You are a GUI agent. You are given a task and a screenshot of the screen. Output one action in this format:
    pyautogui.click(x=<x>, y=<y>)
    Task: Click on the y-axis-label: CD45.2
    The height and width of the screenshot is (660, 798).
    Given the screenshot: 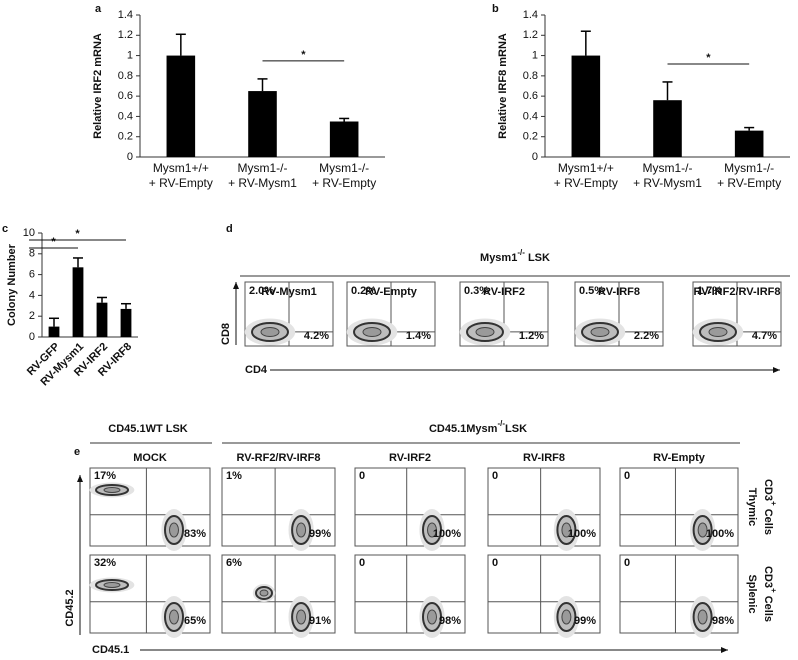 What is the action you would take?
    pyautogui.click(x=70, y=607)
    